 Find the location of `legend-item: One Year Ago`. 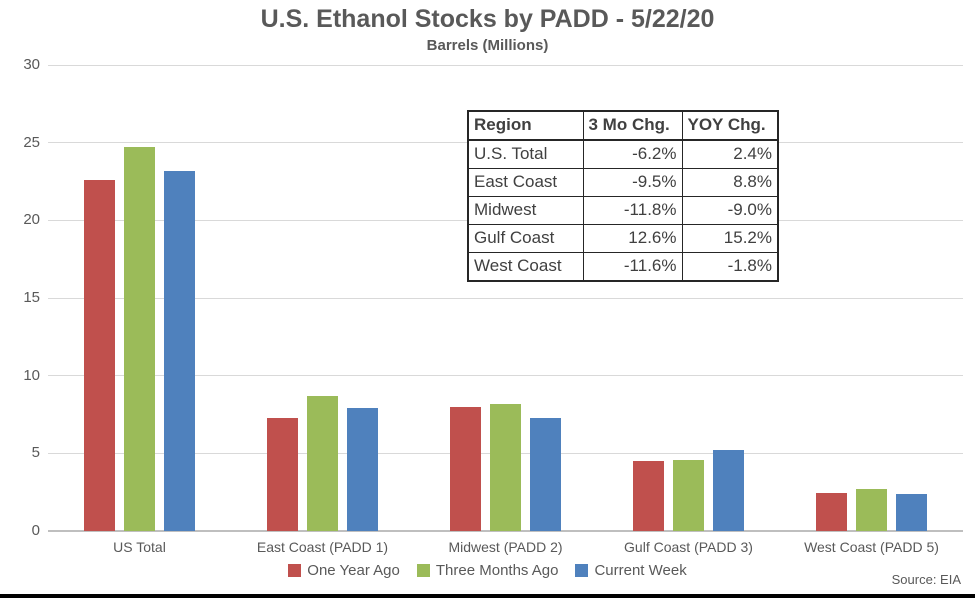

legend-item: One Year Ago is located at coordinates (344, 570).